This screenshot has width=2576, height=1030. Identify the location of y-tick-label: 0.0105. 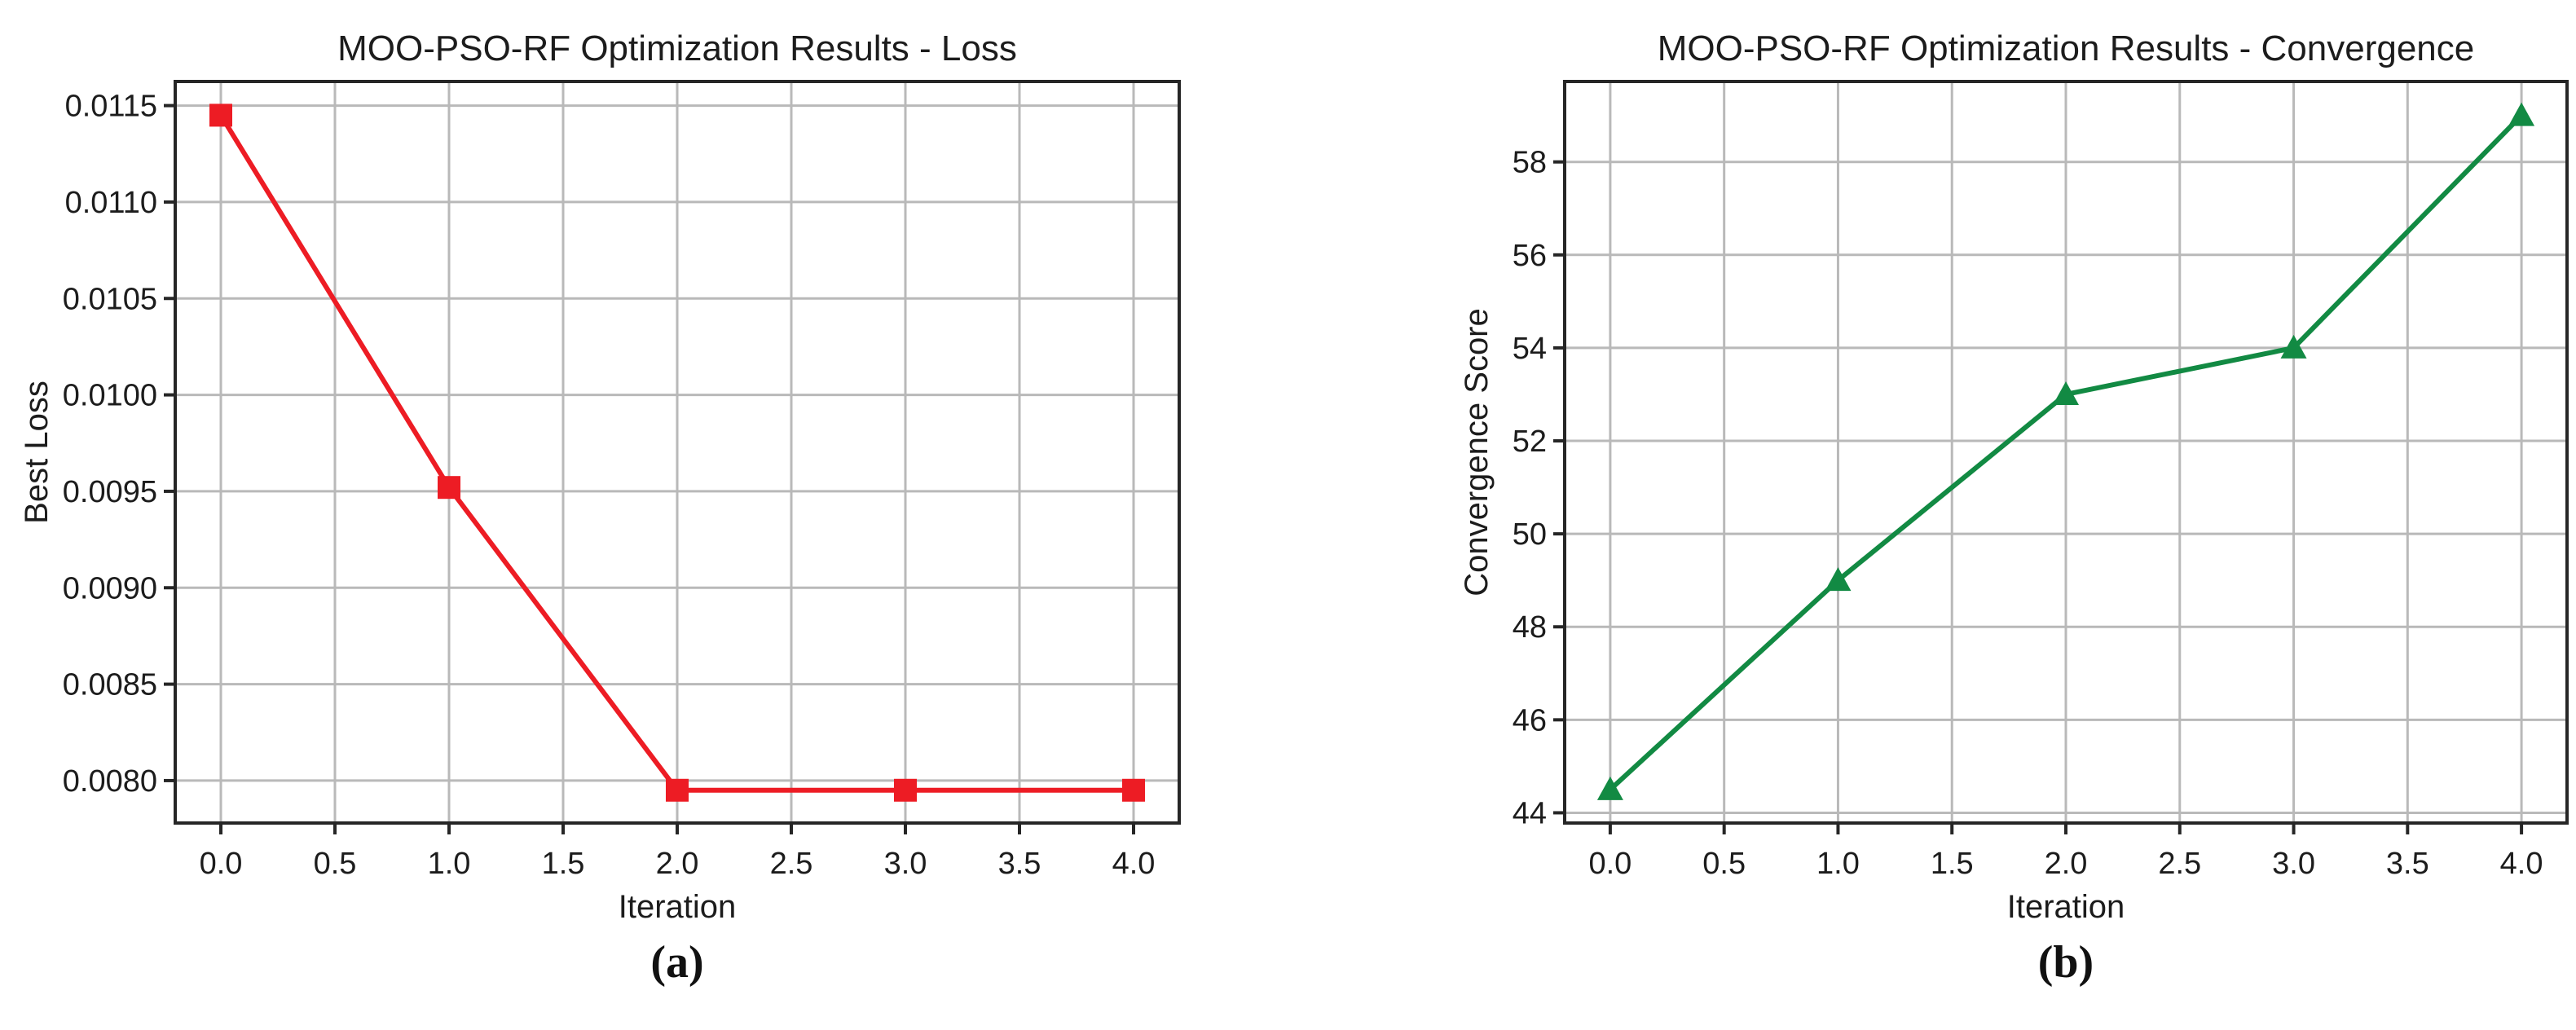
(110, 299).